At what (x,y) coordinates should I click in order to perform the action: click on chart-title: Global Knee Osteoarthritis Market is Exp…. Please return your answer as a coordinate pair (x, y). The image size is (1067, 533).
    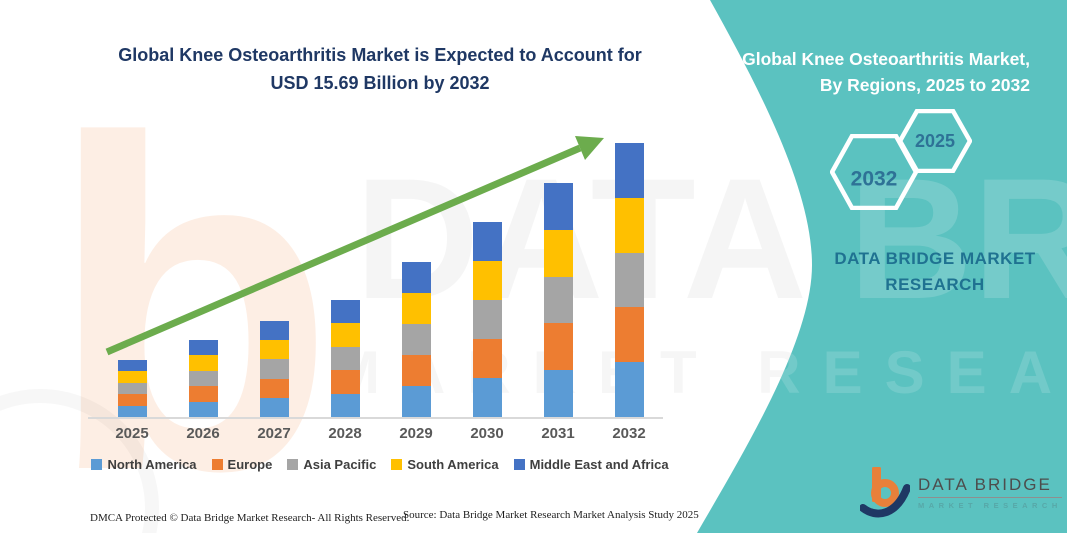
    Looking at the image, I should click on (380, 70).